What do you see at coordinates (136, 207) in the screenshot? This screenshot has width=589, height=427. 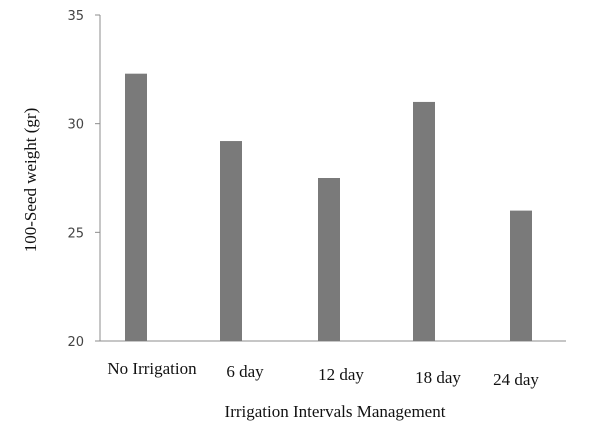 I see `bar-no-irrigation` at bounding box center [136, 207].